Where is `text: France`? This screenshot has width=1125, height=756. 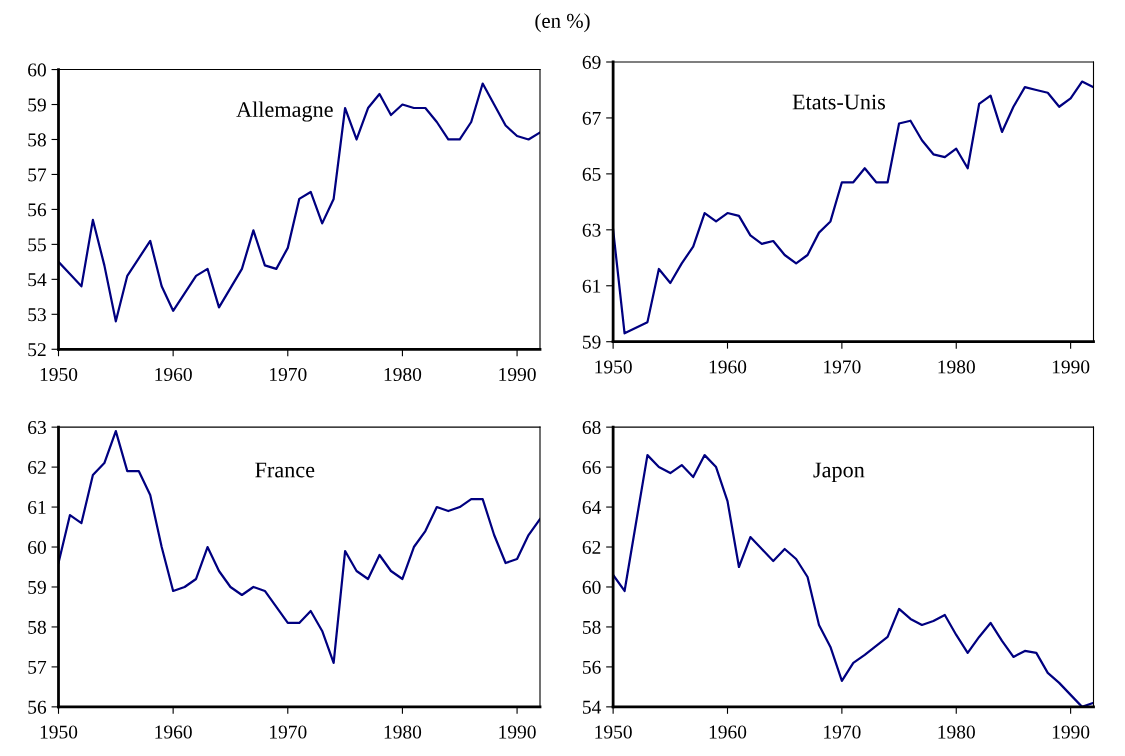
text: France is located at coordinates (285, 470).